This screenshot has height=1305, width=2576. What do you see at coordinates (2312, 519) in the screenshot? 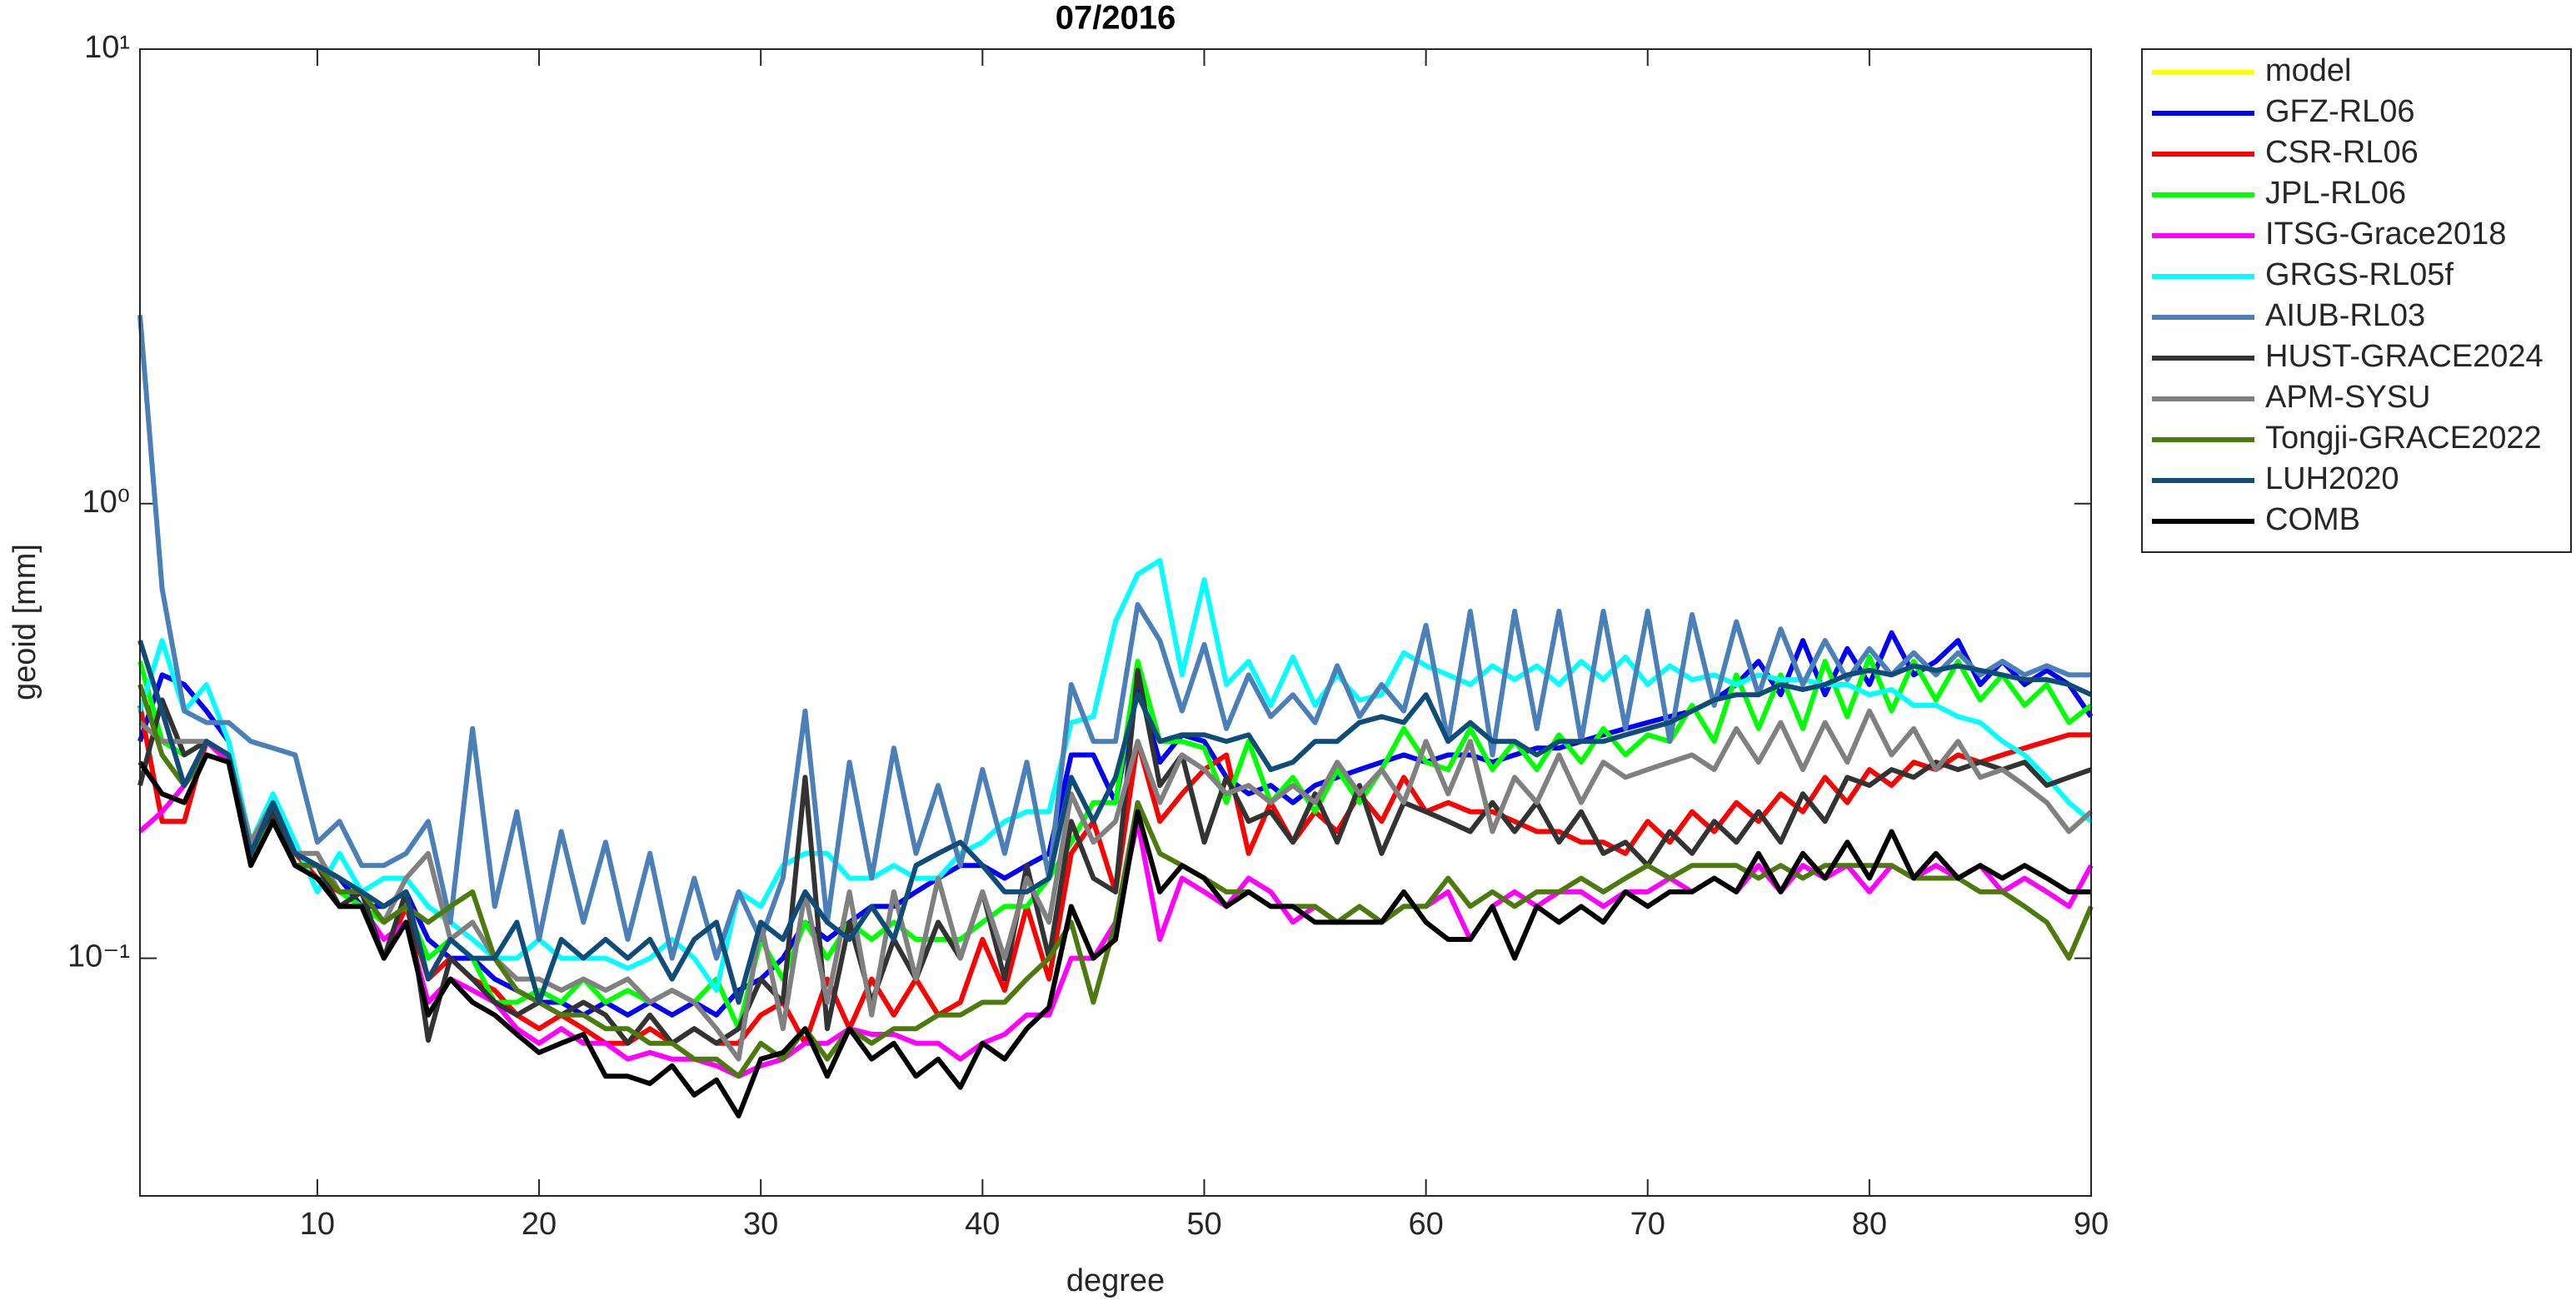
I see `legend-label: COMB` at bounding box center [2312, 519].